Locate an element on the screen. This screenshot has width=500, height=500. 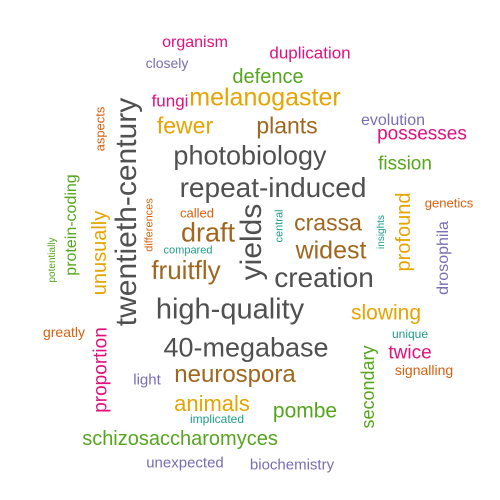
word-high-quality: high-quality is located at coordinates (230, 309).